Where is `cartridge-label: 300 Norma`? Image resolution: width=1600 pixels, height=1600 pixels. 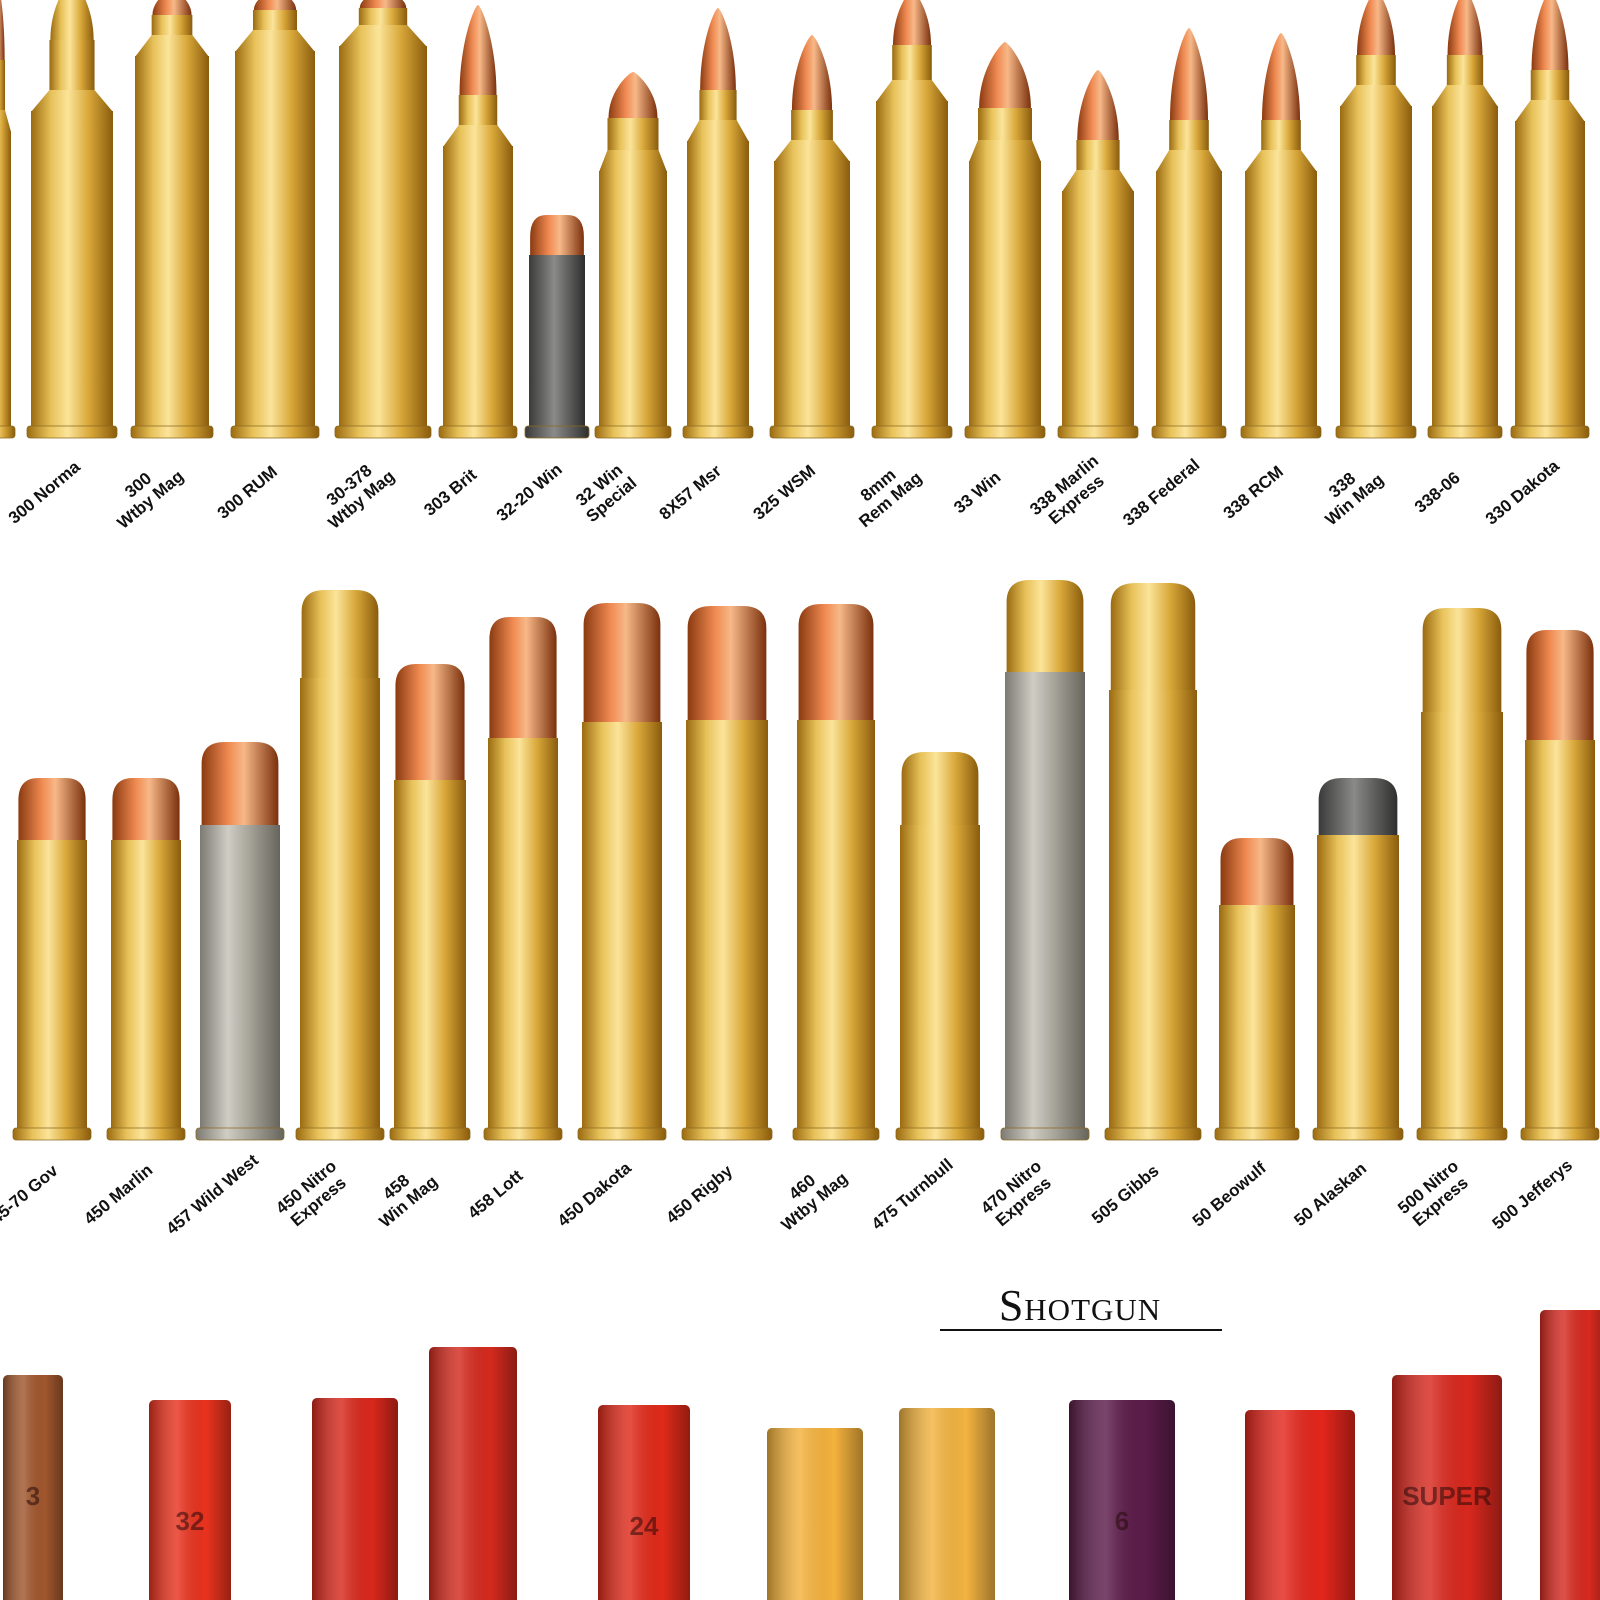
cartridge-label: 300 Norma is located at coordinates (44, 492).